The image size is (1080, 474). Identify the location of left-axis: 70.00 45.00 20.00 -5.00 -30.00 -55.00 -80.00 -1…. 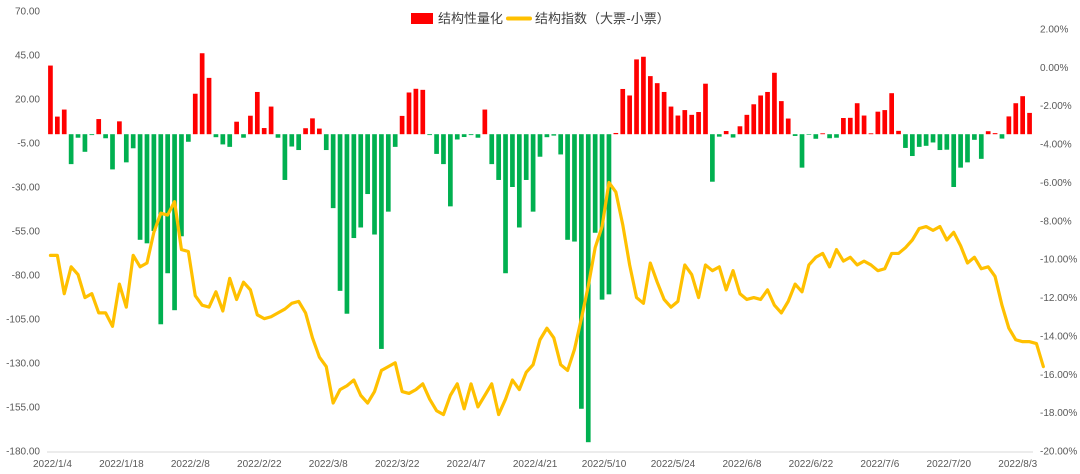
(23, 232).